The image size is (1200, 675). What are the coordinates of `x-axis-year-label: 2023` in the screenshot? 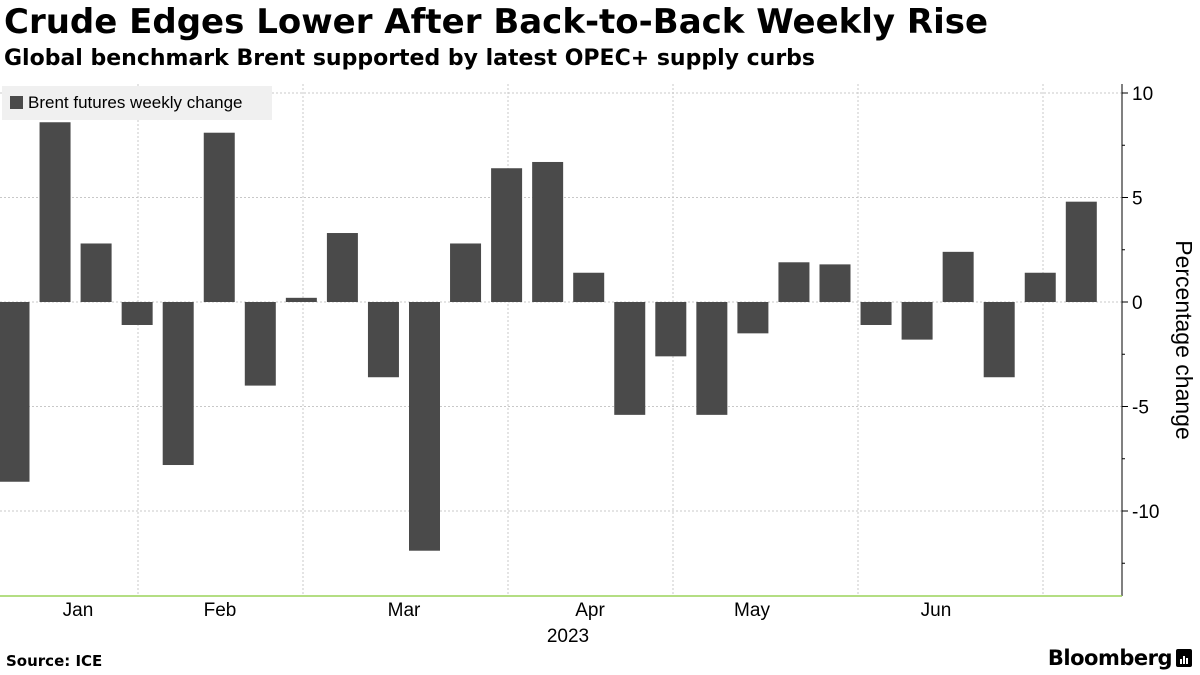 It's located at (568, 636).